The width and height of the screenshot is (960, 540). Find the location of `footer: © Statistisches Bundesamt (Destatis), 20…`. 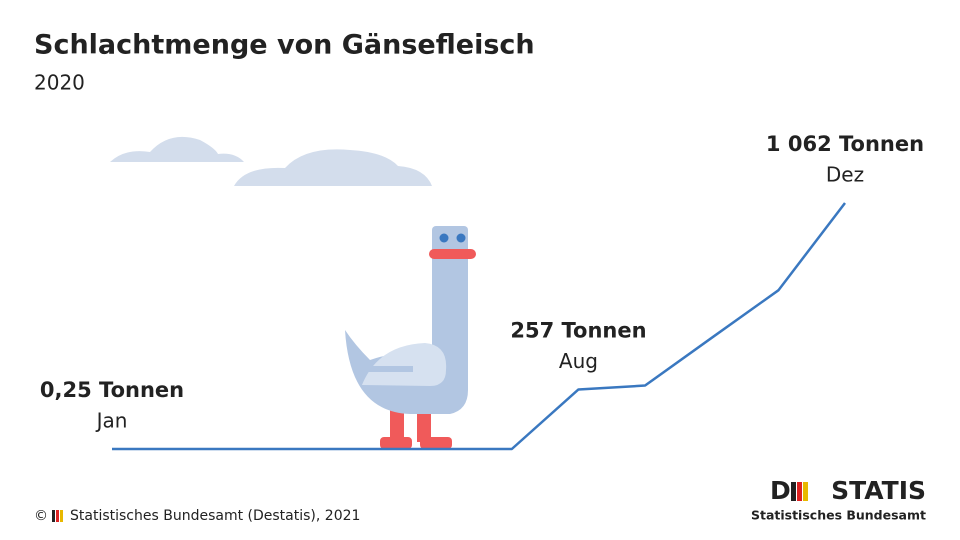

footer: © Statistisches Bundesamt (Destatis), 20… is located at coordinates (197, 516).